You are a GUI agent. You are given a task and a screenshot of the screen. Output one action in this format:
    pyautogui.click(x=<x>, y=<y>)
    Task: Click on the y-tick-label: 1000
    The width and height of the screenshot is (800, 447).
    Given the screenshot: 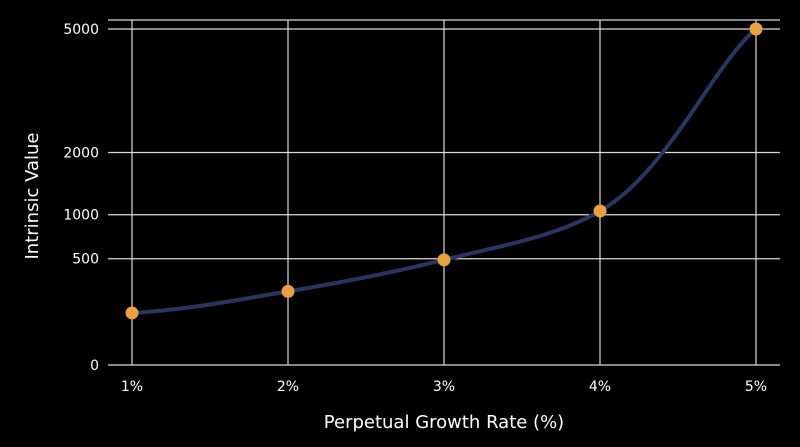 What is the action you would take?
    pyautogui.click(x=81, y=216)
    